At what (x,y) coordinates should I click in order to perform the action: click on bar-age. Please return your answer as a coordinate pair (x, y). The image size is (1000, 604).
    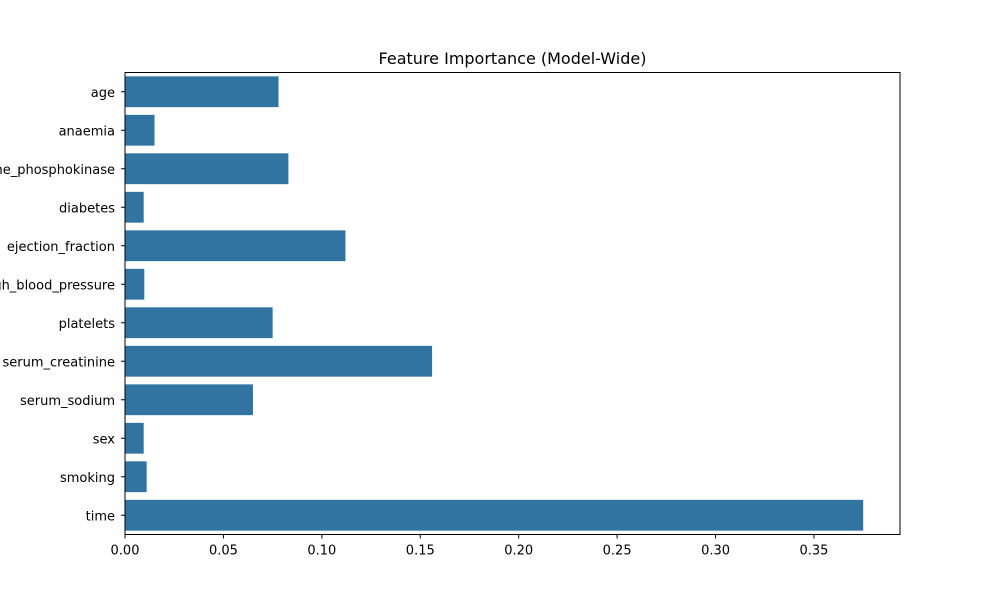
    Looking at the image, I should click on (202, 92).